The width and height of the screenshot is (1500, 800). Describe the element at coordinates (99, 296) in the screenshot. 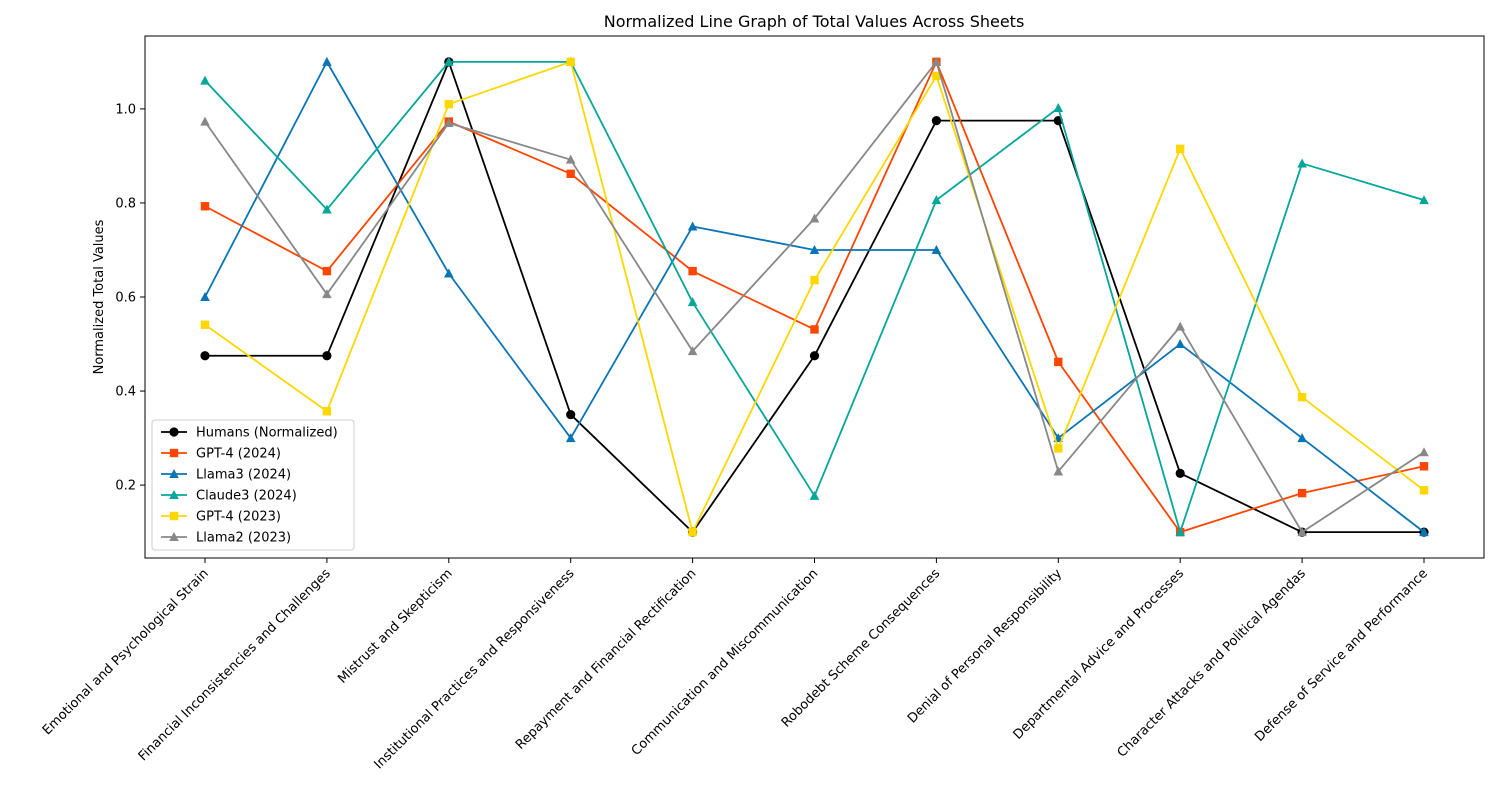

I see `y-axis-label: Normalized Total Values` at that location.